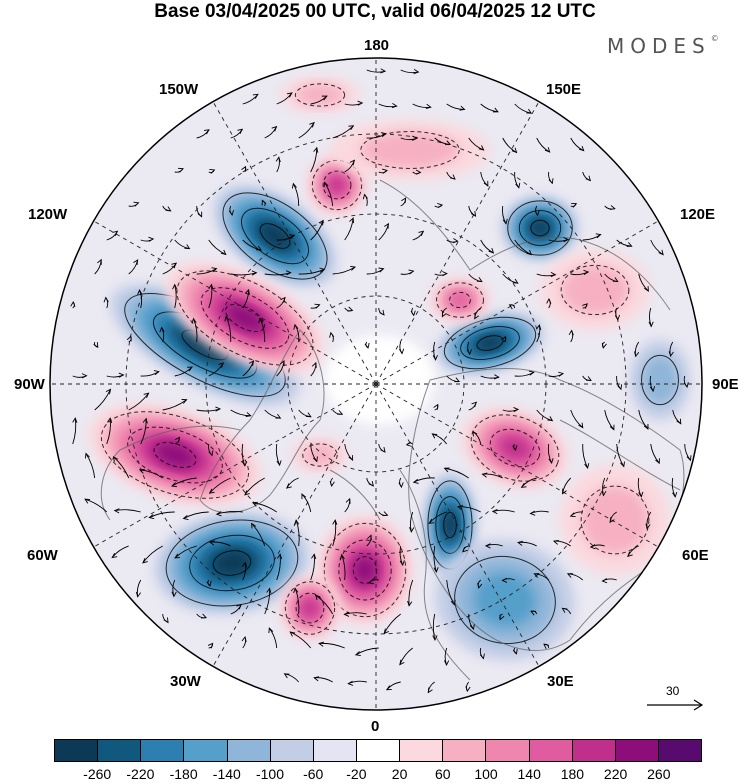 Image resolution: width=750 pixels, height=784 pixels. Describe the element at coordinates (673, 691) in the screenshot. I see `reference-vector-label: 30` at that location.